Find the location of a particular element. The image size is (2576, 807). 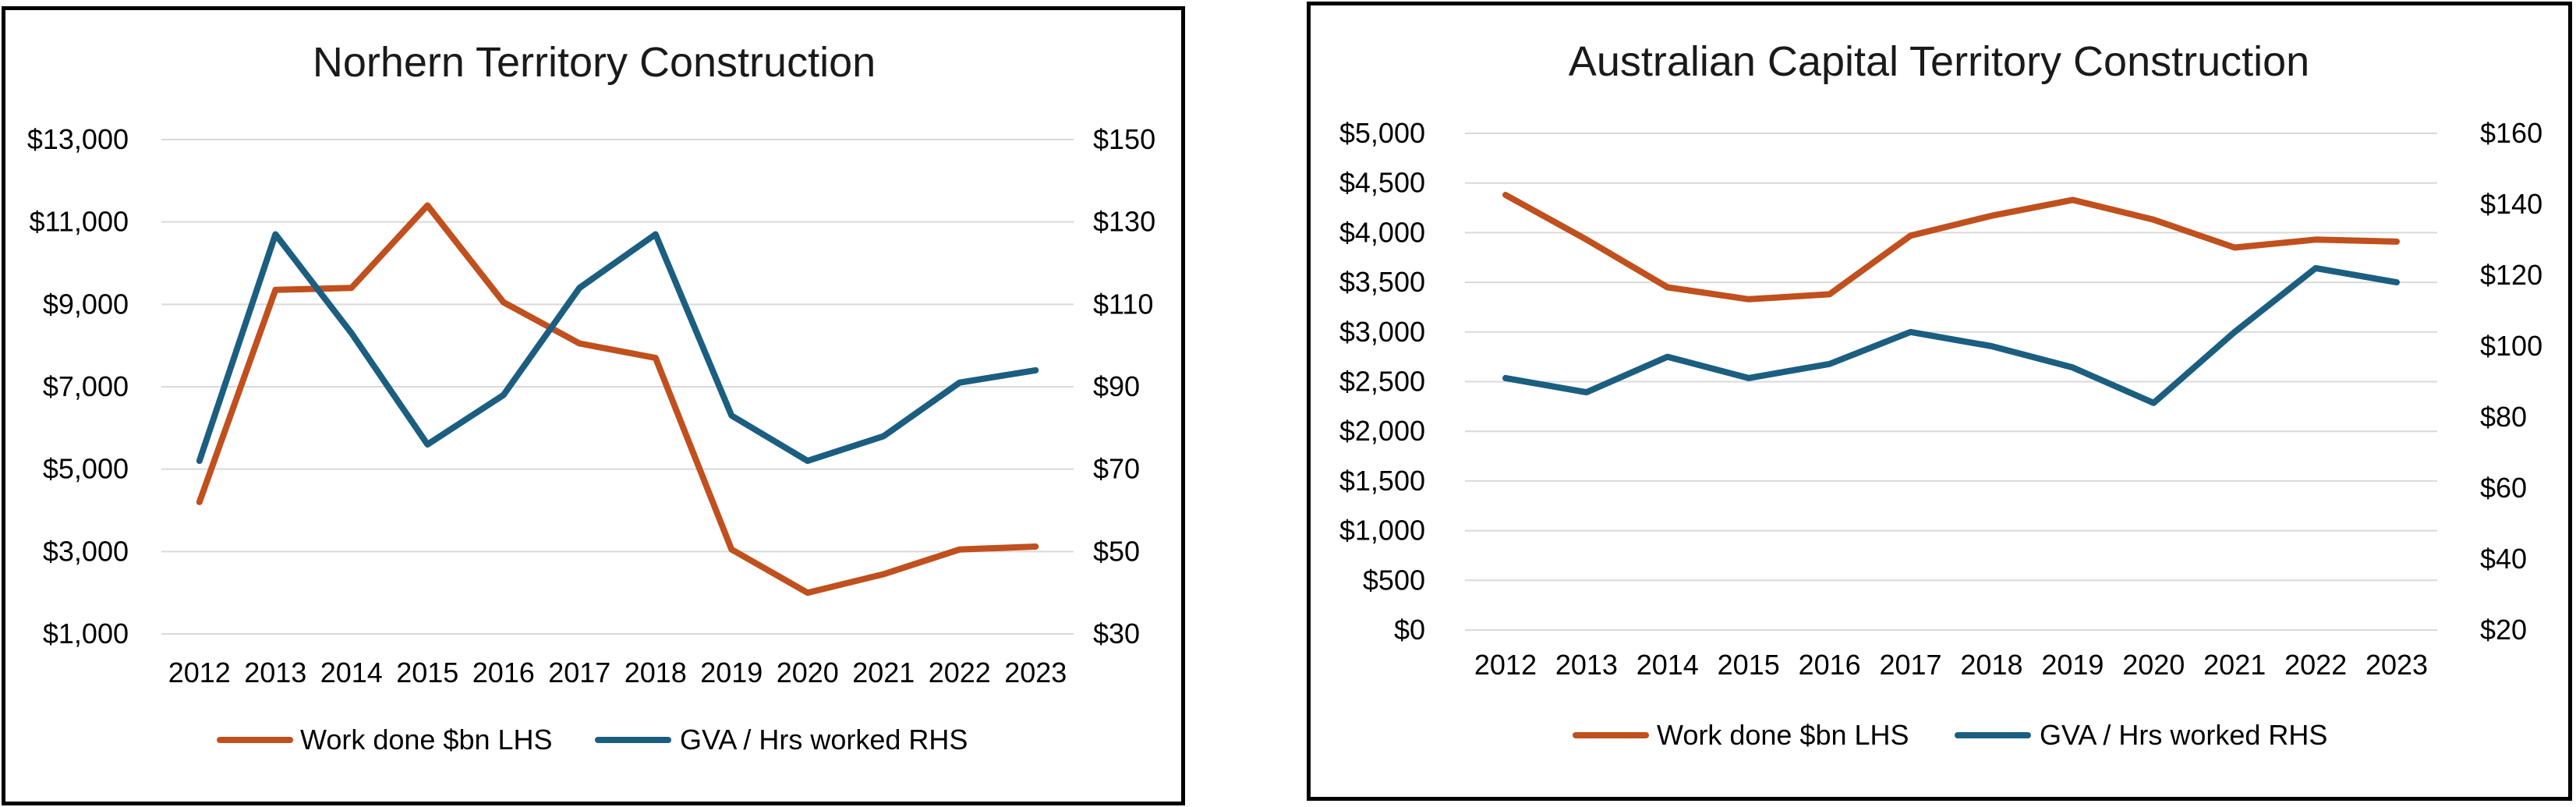

right-axis-tick-label: $30 is located at coordinates (1116, 633).